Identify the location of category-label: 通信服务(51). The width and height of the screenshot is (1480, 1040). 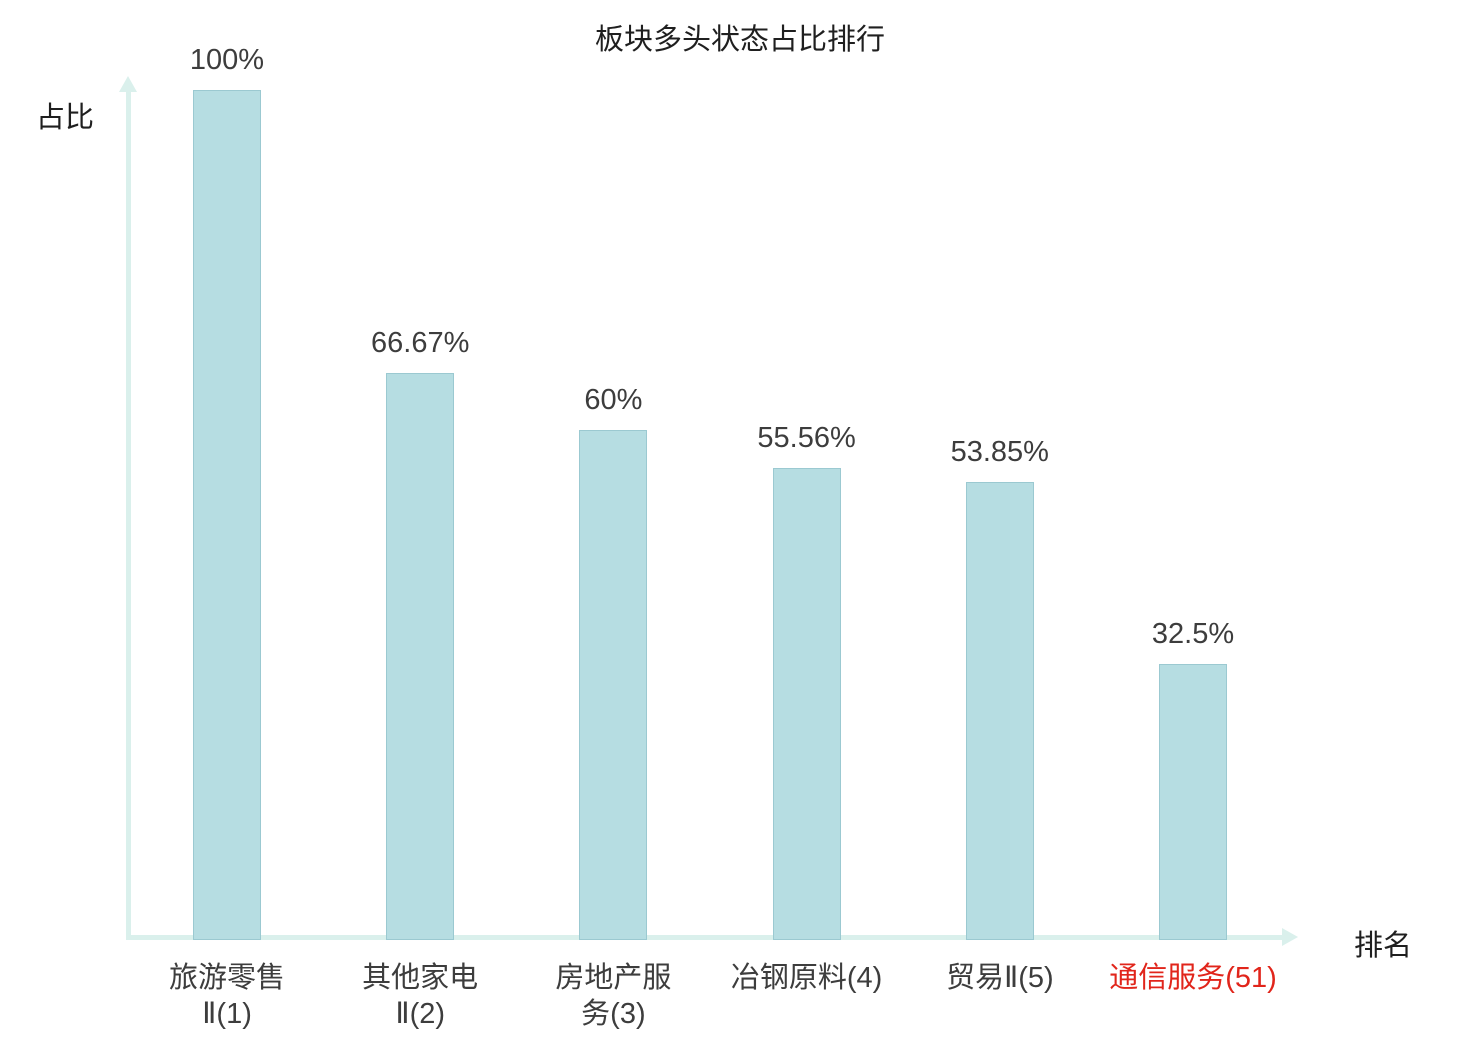
(1193, 978).